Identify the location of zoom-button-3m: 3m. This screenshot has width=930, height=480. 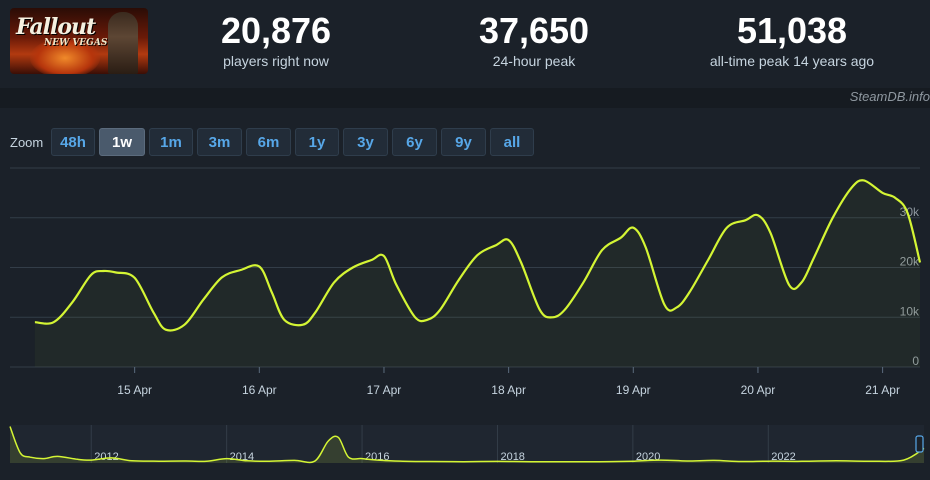
(219, 142).